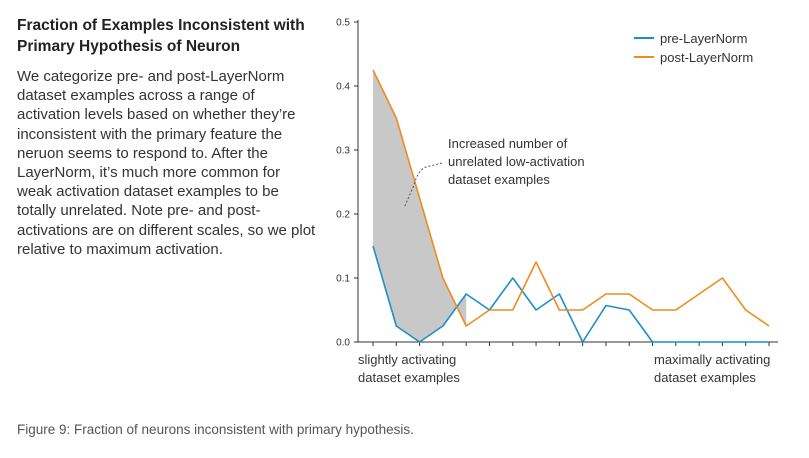  Describe the element at coordinates (706, 57) in the screenshot. I see `legend-label: post-LayerNorm` at that location.